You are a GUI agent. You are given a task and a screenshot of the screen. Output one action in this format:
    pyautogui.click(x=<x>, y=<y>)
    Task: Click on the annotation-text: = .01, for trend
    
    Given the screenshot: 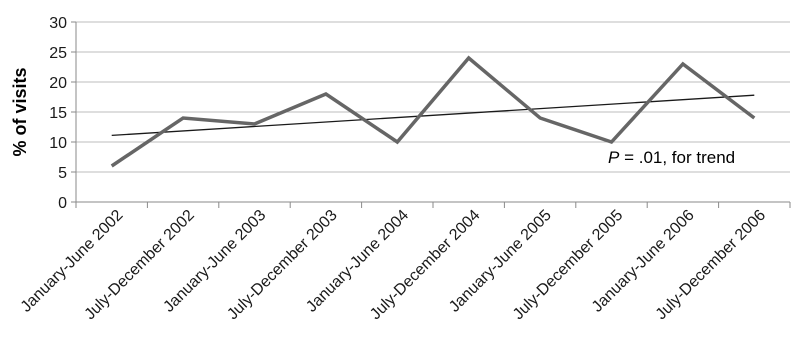 What is the action you would take?
    pyautogui.click(x=677, y=157)
    